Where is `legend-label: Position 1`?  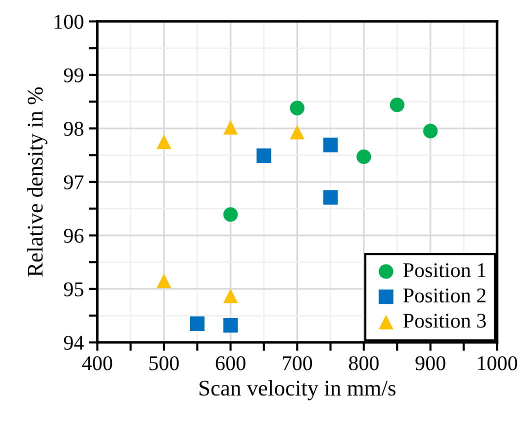
legend-label: Position 1 is located at coordinates (444, 270).